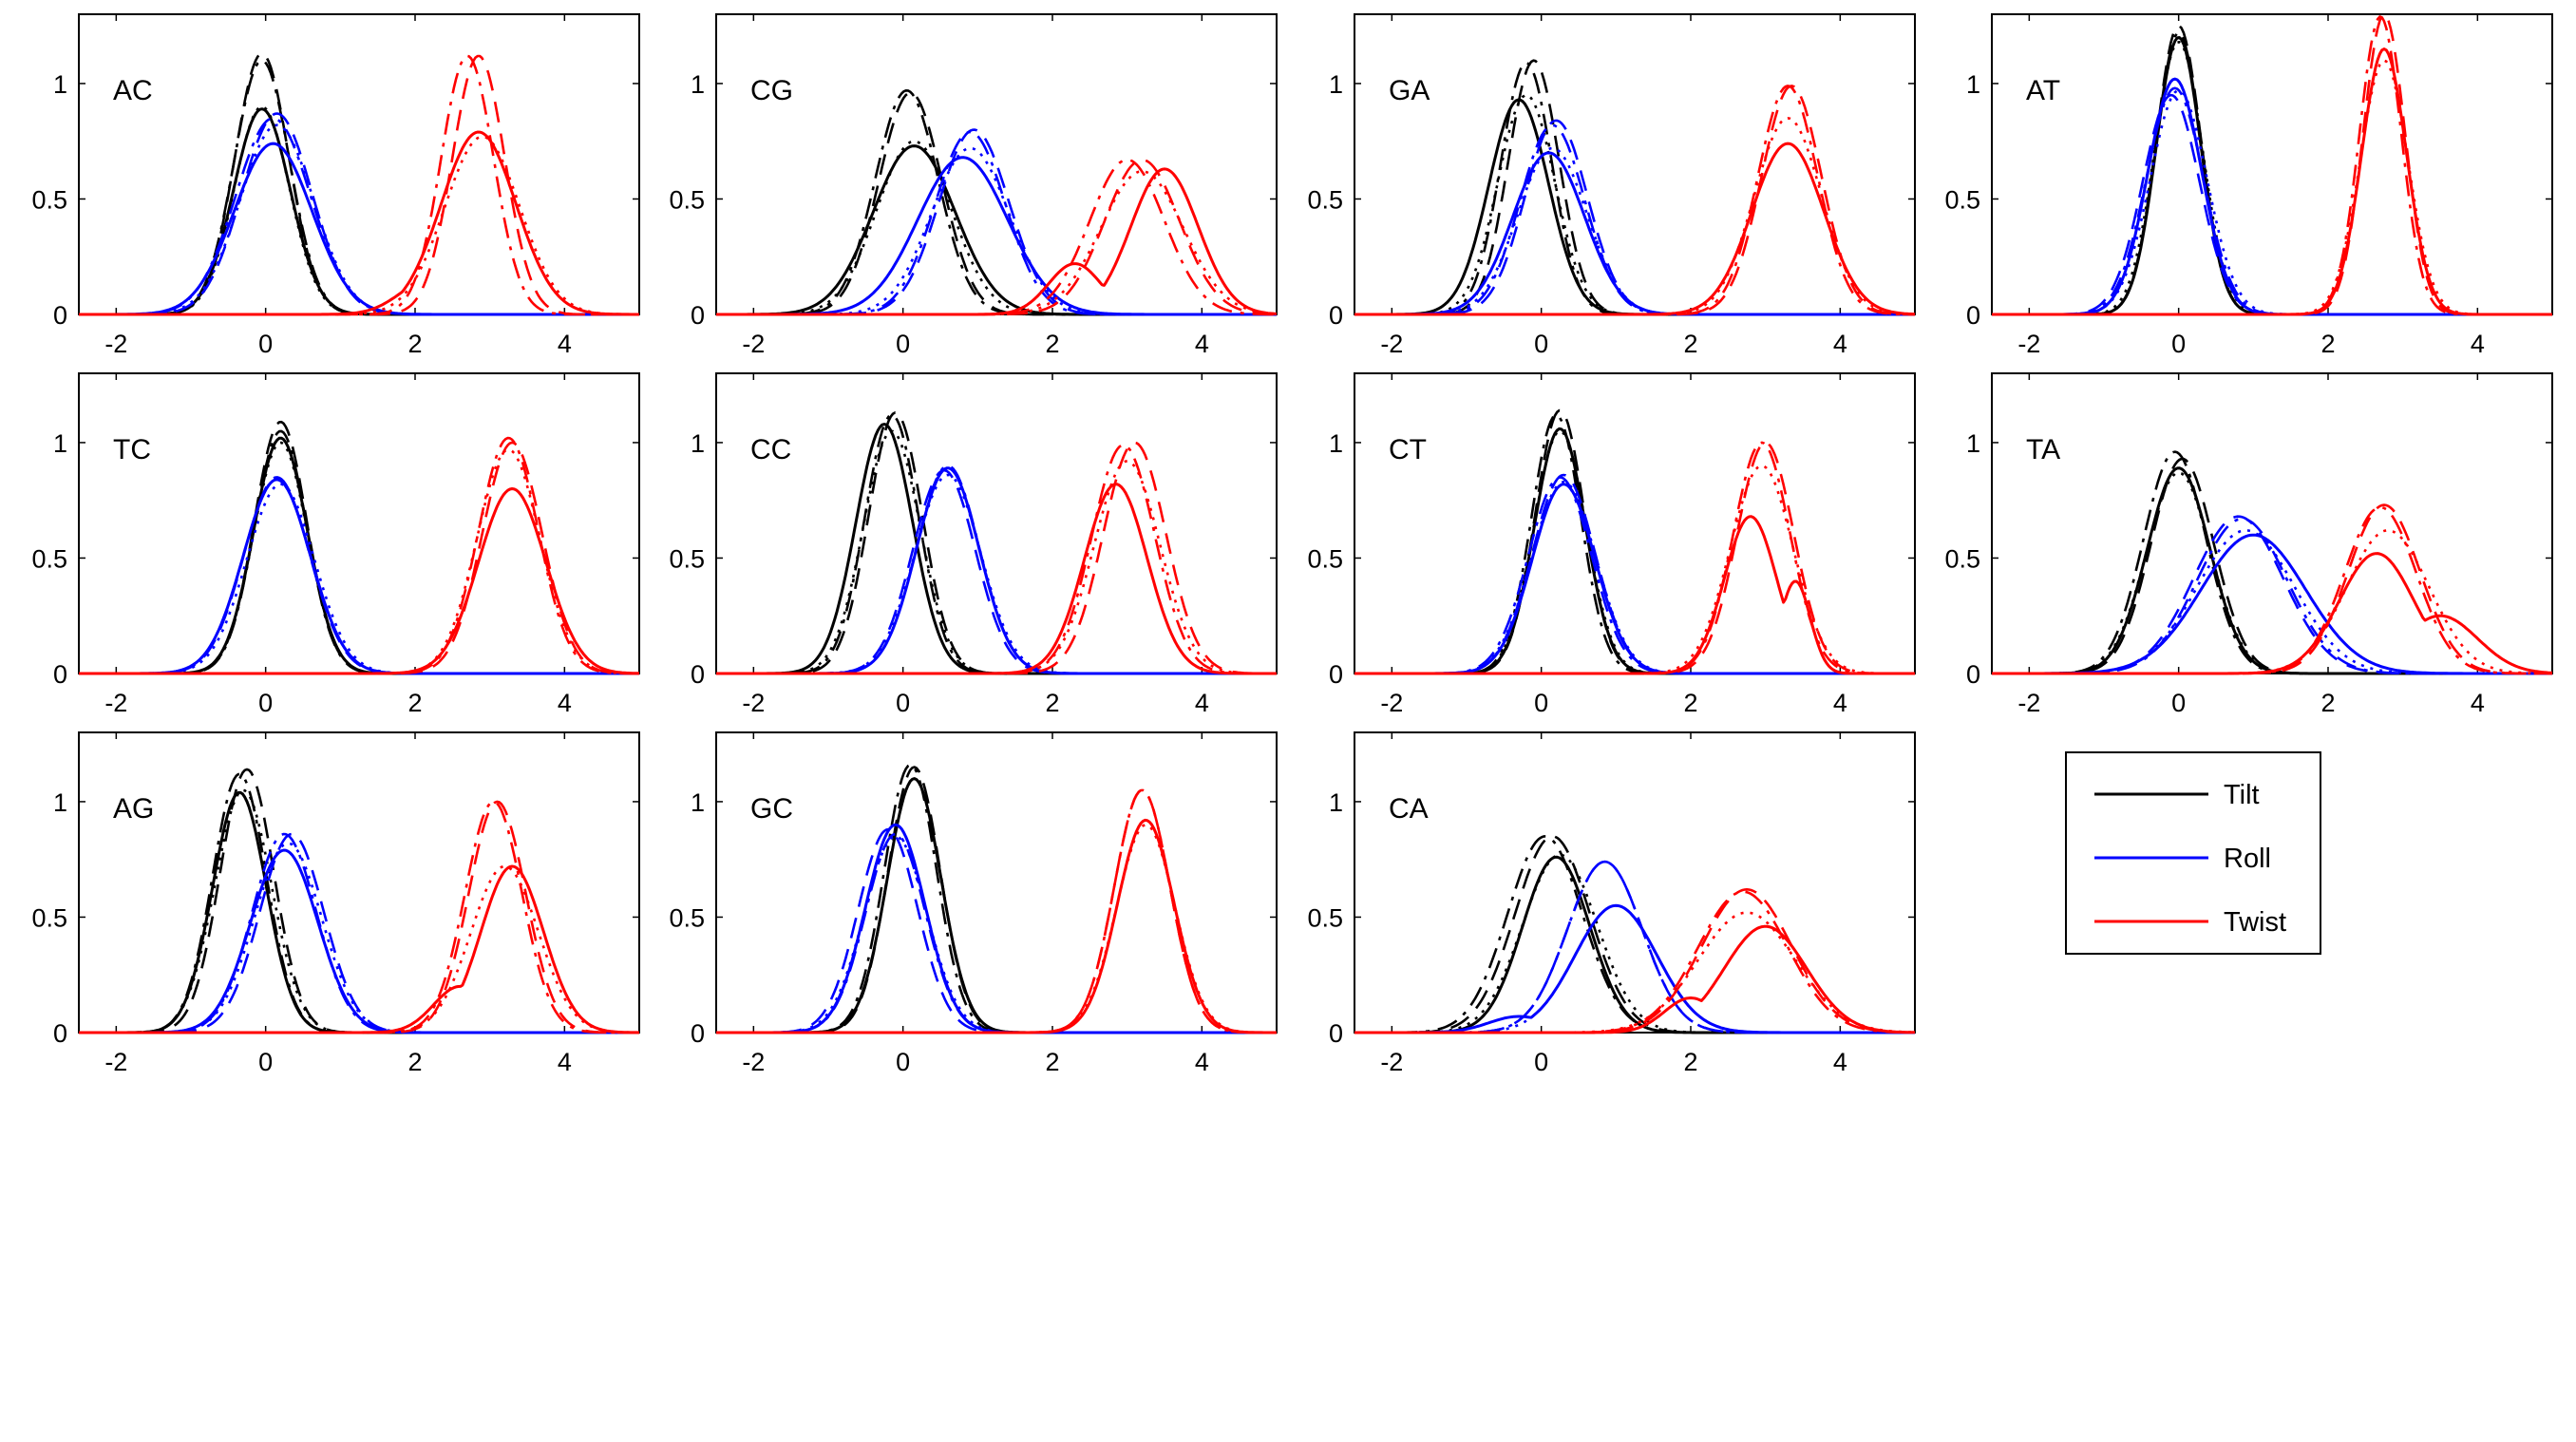 This screenshot has height=1442, width=2576. I want to click on panel-cg: -2 0 2 4 0 0.5 1 CG, so click(973, 185).